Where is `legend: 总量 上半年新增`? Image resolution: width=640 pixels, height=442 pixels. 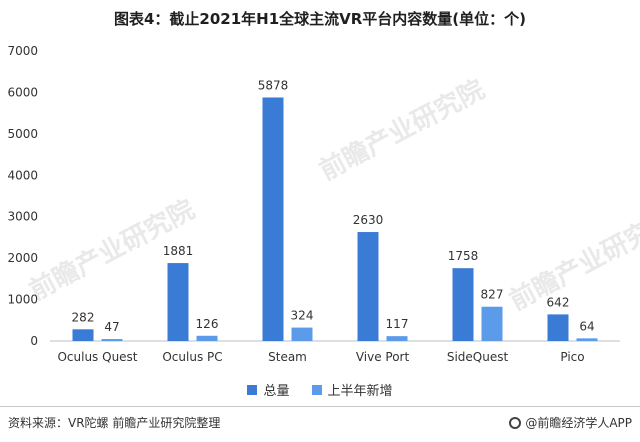 legend: 总量 上半年新增 is located at coordinates (320, 389).